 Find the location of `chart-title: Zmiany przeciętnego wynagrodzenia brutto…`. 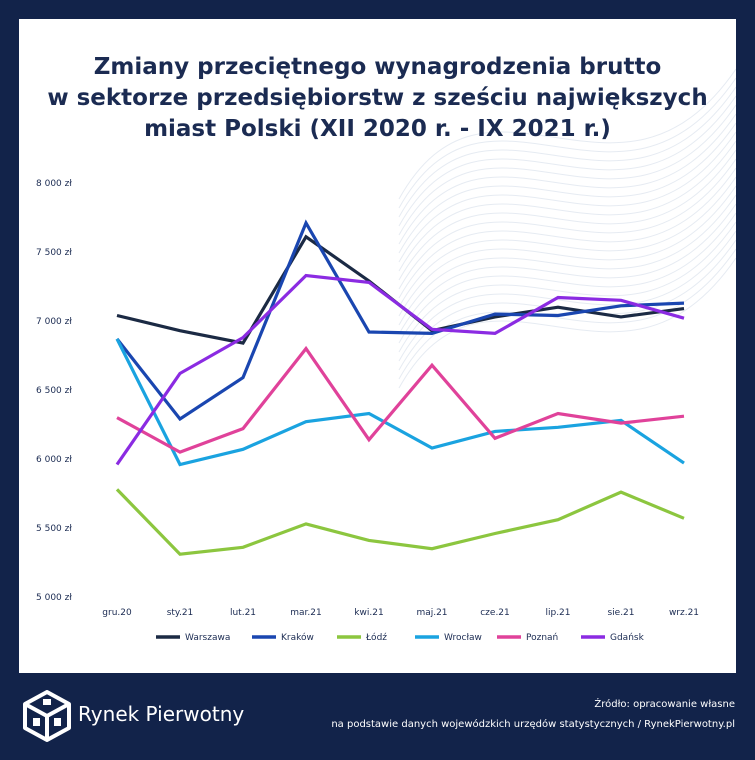

chart-title: Zmiany przeciętnego wynagrodzenia brutto… is located at coordinates (377, 98).